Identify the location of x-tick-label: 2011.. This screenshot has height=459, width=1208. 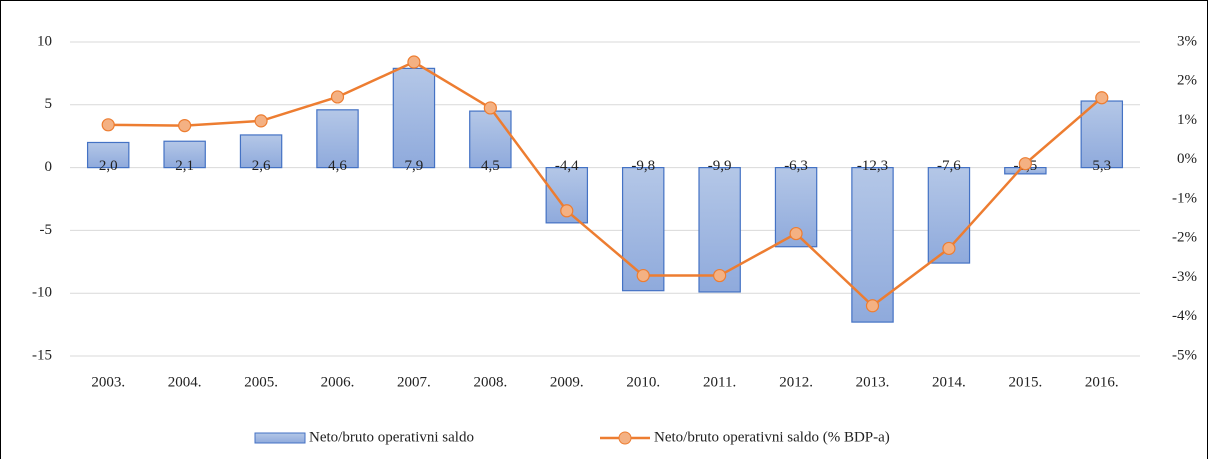
(719, 382).